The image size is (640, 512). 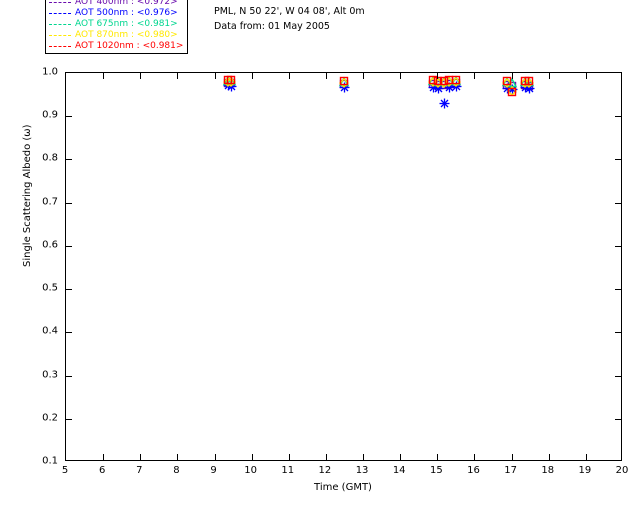 What do you see at coordinates (126, 24) in the screenshot?
I see `legend-item-label: AOT 675nm : <0.981>` at bounding box center [126, 24].